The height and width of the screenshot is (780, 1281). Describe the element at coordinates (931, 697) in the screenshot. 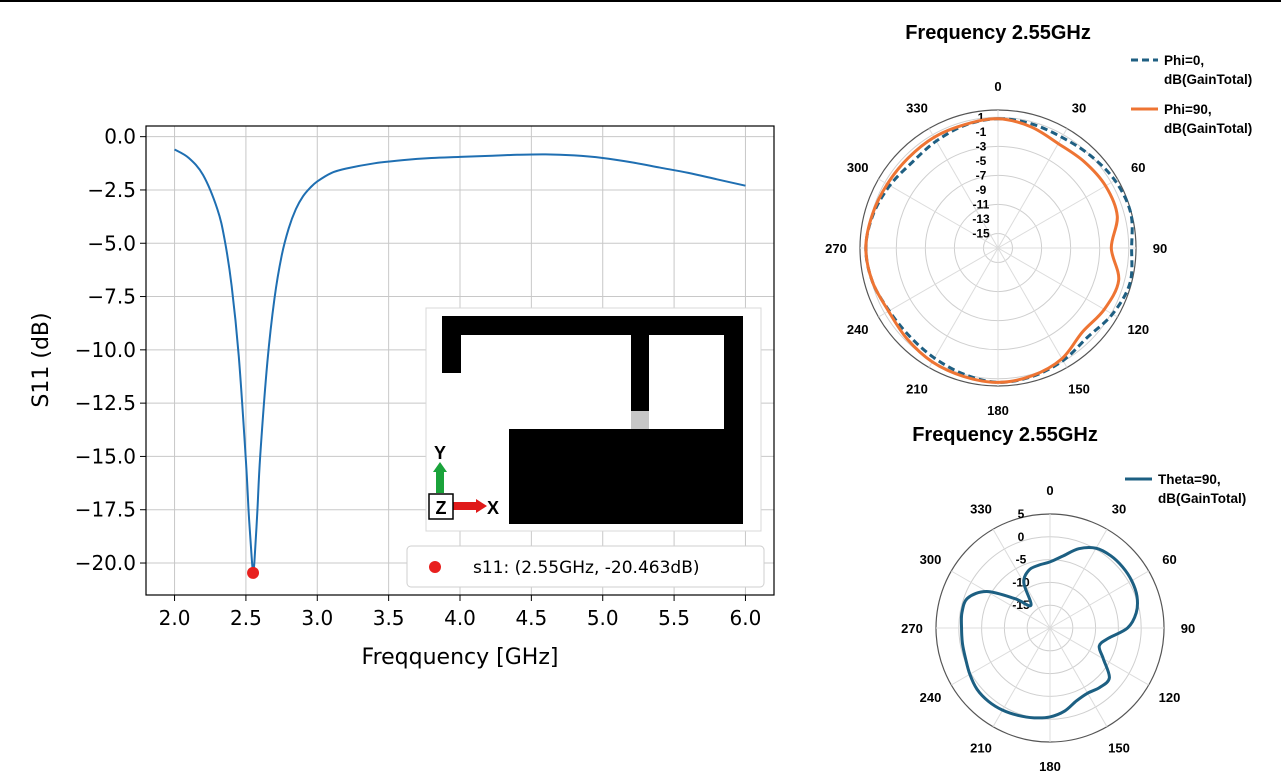

I see `p2-angle-label: 240` at that location.